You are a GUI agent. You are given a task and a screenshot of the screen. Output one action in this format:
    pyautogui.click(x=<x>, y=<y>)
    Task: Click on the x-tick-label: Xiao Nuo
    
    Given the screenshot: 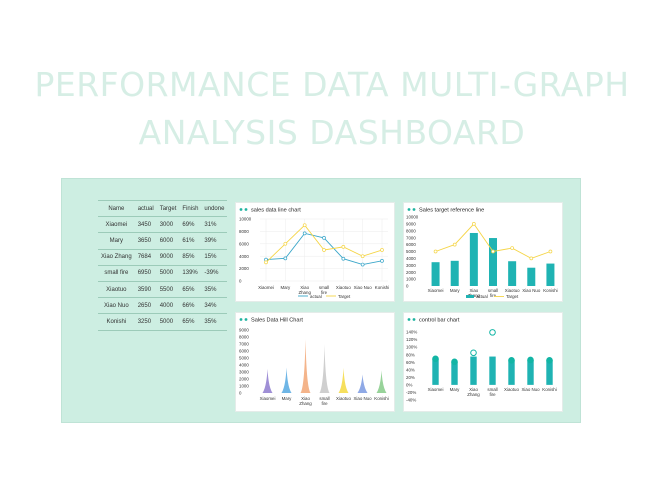 What is the action you would take?
    pyautogui.click(x=362, y=398)
    